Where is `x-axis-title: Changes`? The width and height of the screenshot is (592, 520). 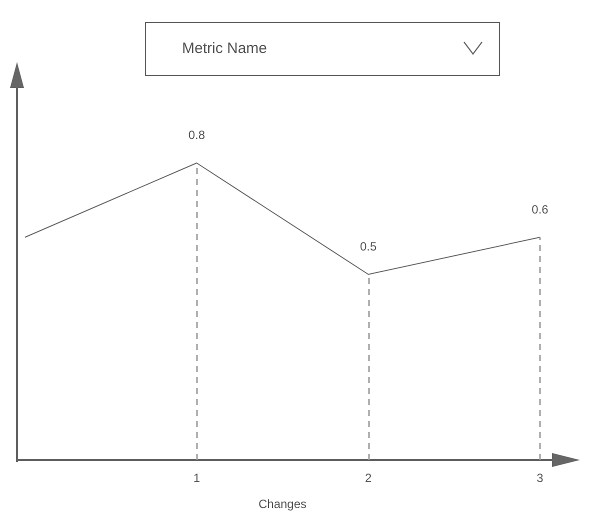 x-axis-title: Changes is located at coordinates (282, 504).